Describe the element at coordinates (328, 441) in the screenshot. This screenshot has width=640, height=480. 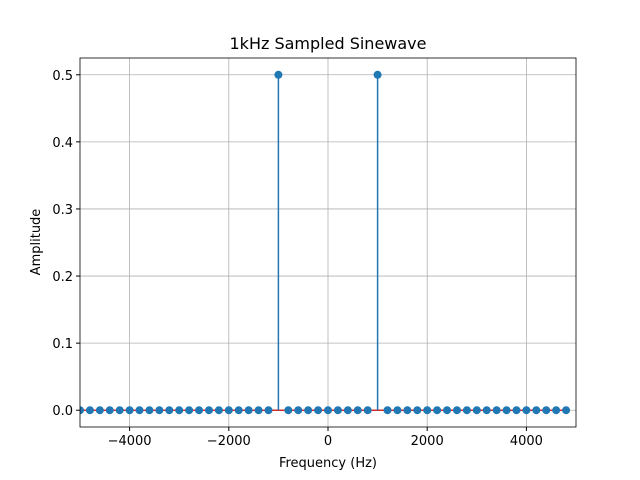
I see `x-tick-label: 0` at that location.